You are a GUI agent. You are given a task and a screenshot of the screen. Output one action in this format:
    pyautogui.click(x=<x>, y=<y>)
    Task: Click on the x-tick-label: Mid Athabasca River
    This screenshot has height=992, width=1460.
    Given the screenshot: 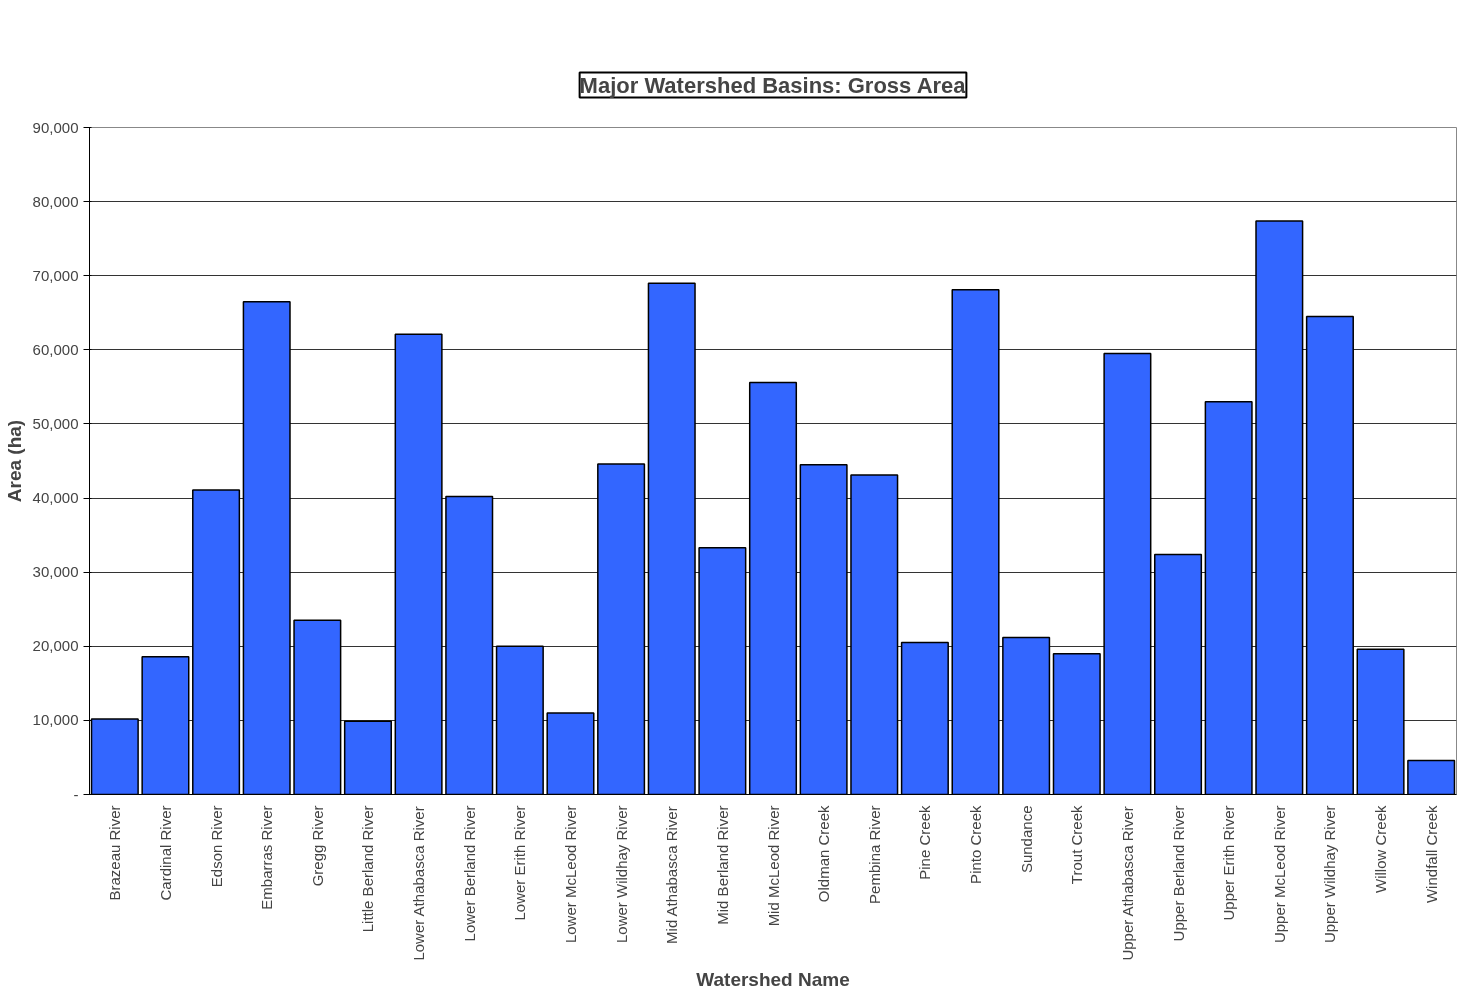 What is the action you would take?
    pyautogui.click(x=672, y=875)
    